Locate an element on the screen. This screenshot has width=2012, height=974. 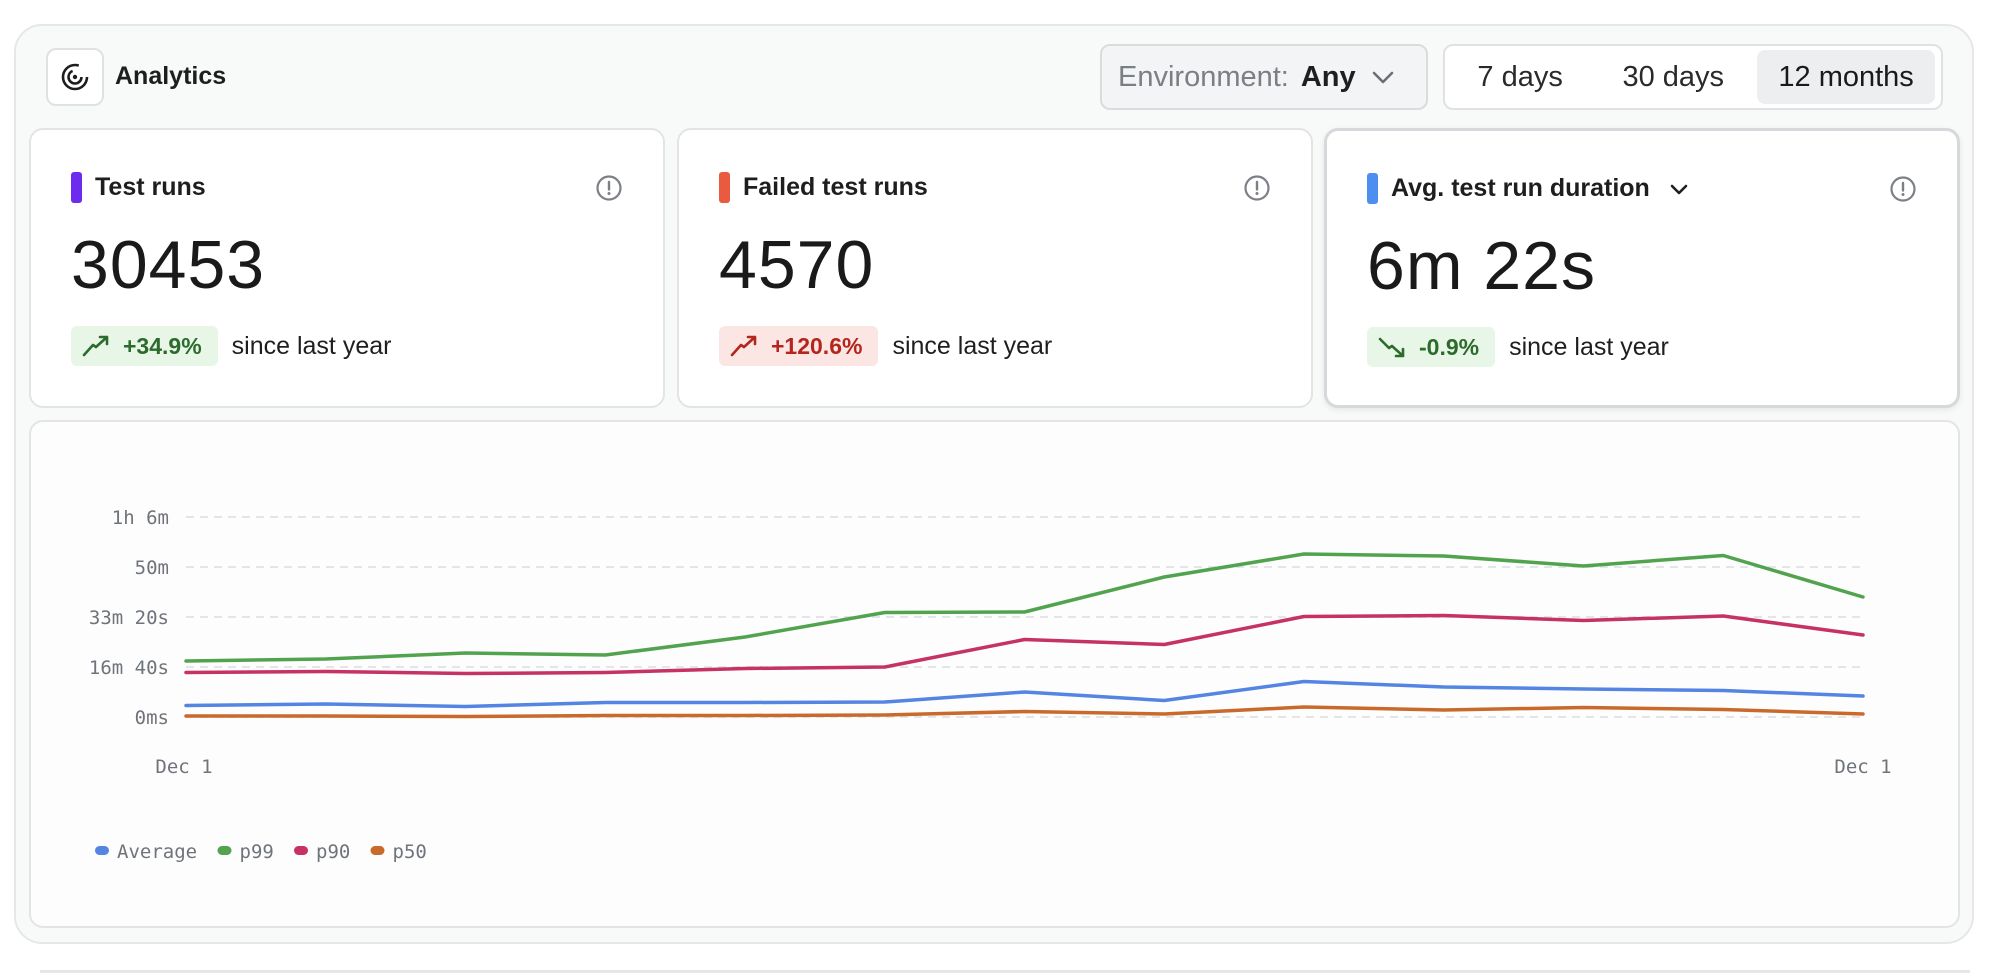
avg-duration-delta-badge: -0.9% is located at coordinates (1431, 347).